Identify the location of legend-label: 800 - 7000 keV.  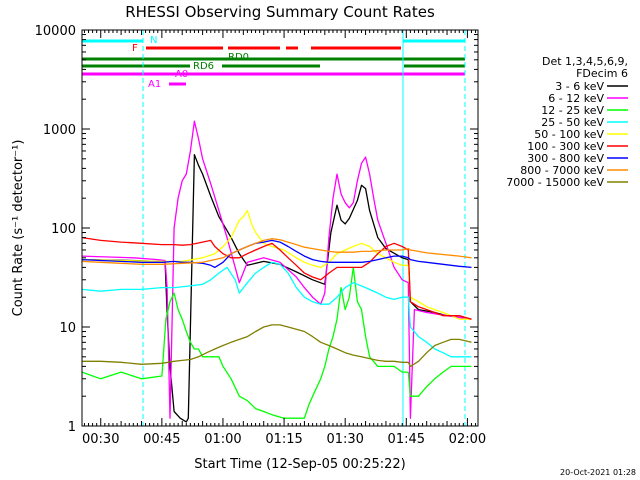
(562, 170).